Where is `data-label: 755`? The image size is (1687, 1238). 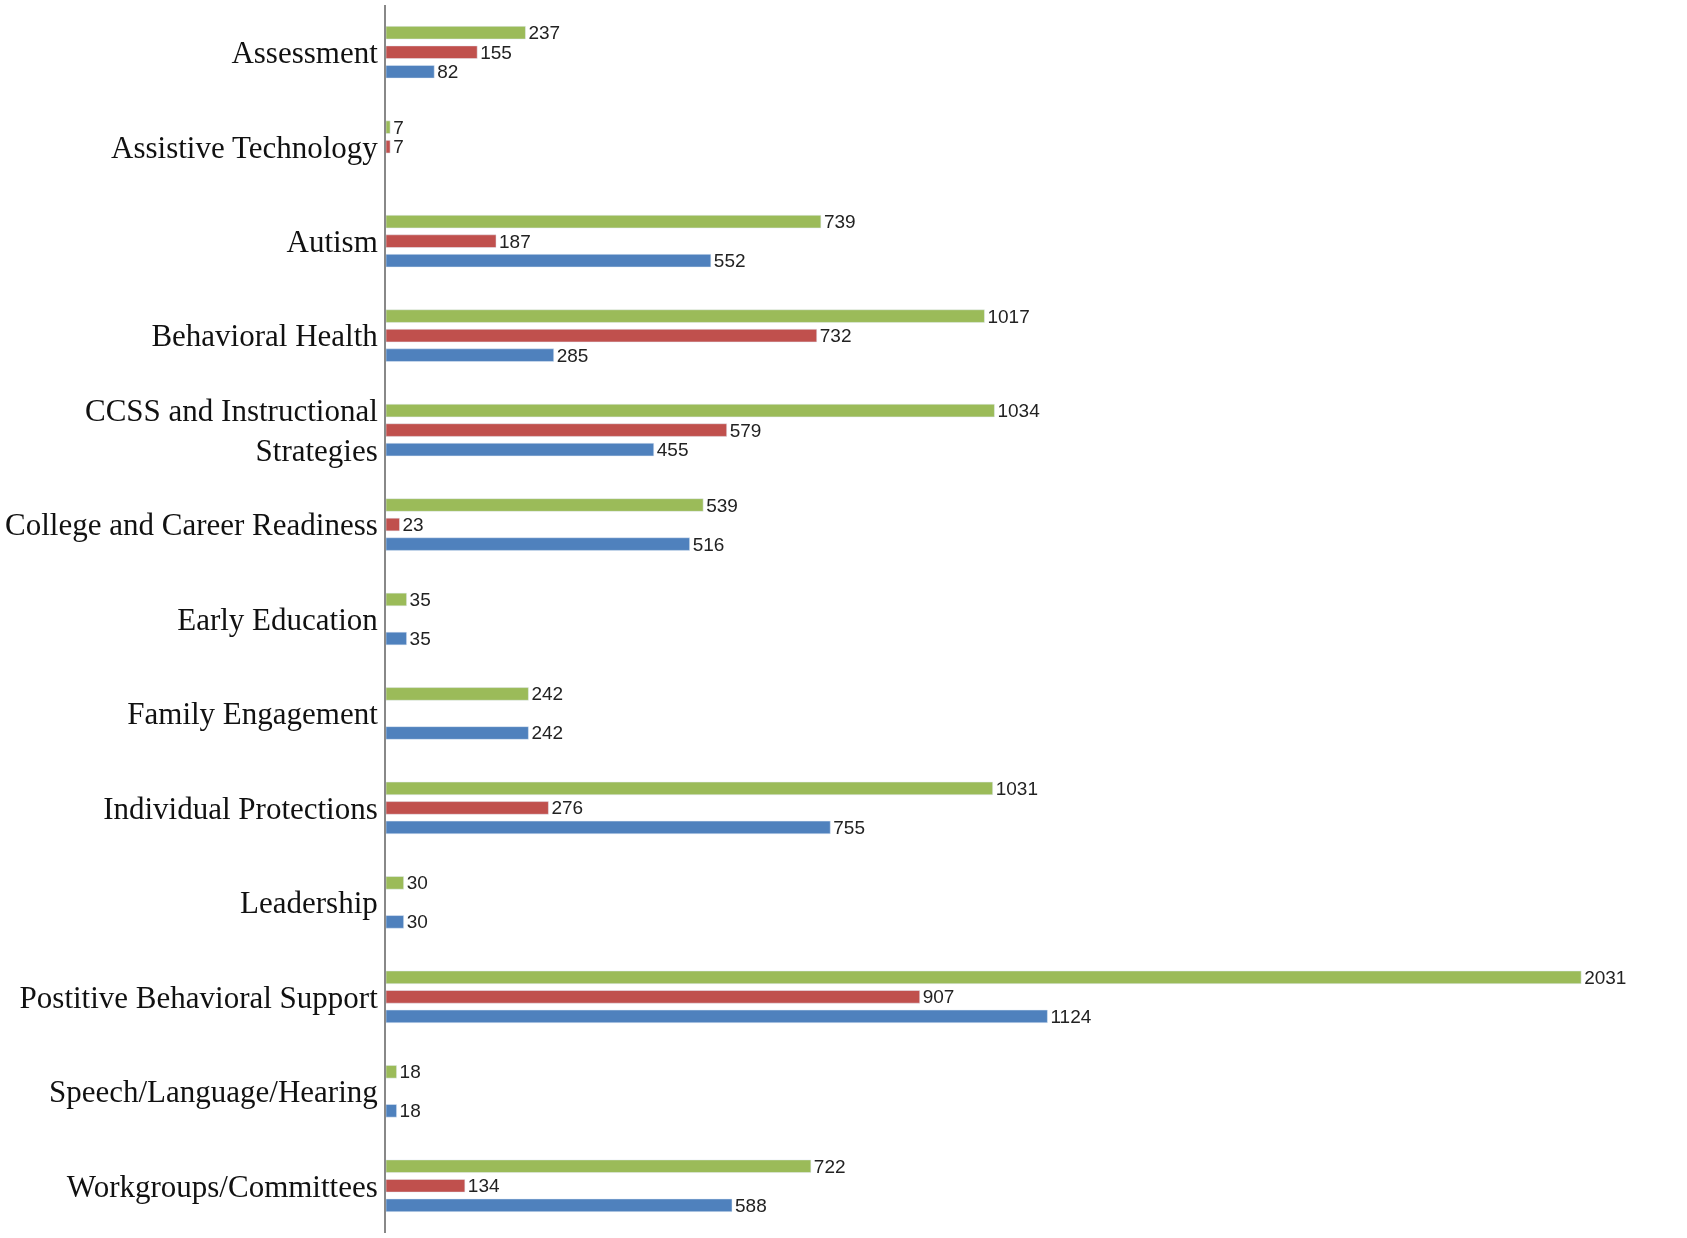
data-label: 755 is located at coordinates (849, 827).